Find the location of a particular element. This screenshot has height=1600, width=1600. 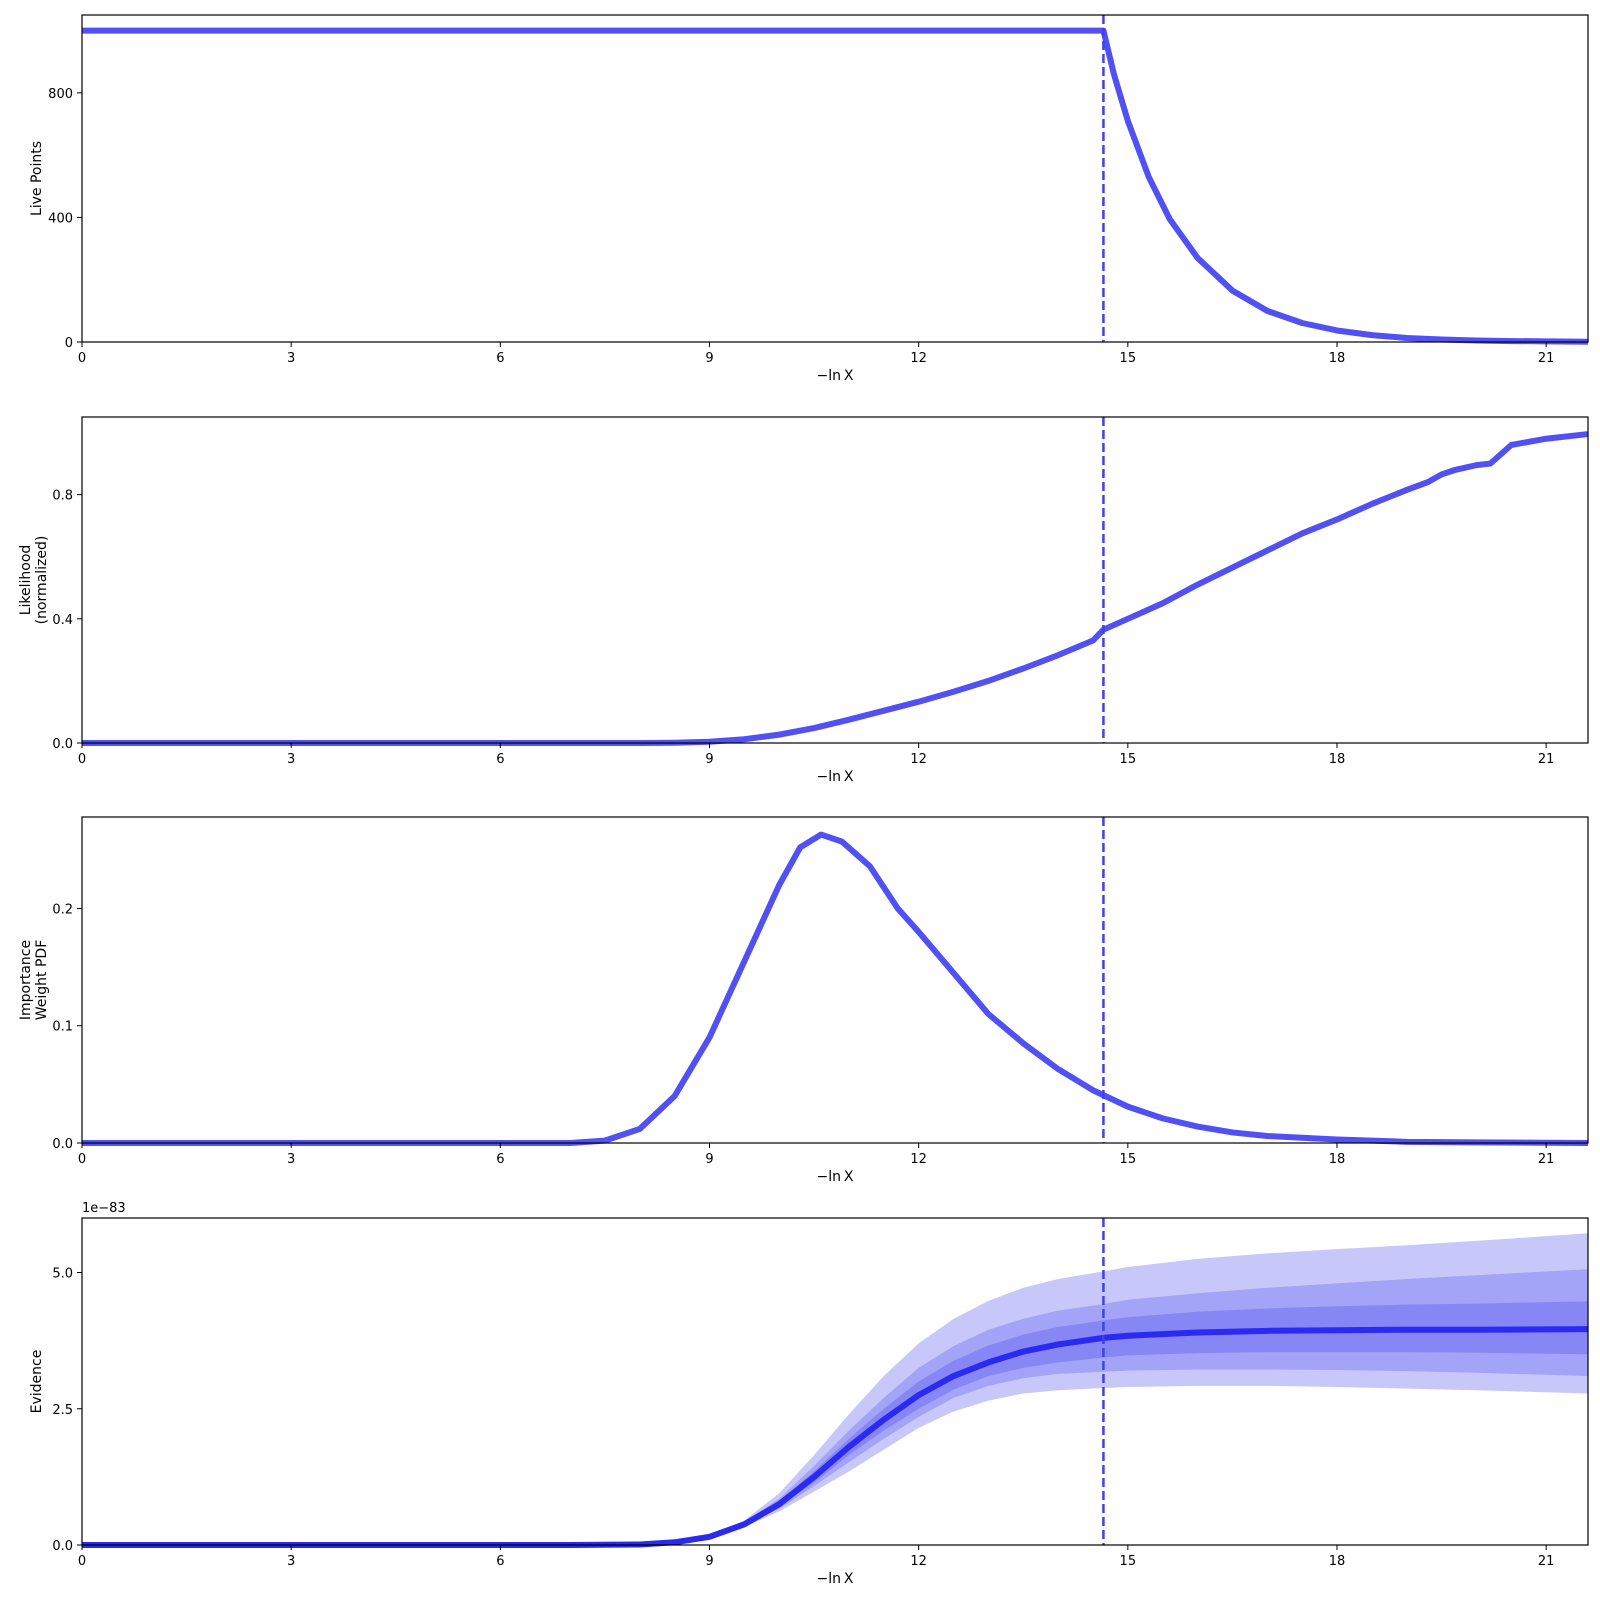

y-tick-label: 800 is located at coordinates (60, 94).